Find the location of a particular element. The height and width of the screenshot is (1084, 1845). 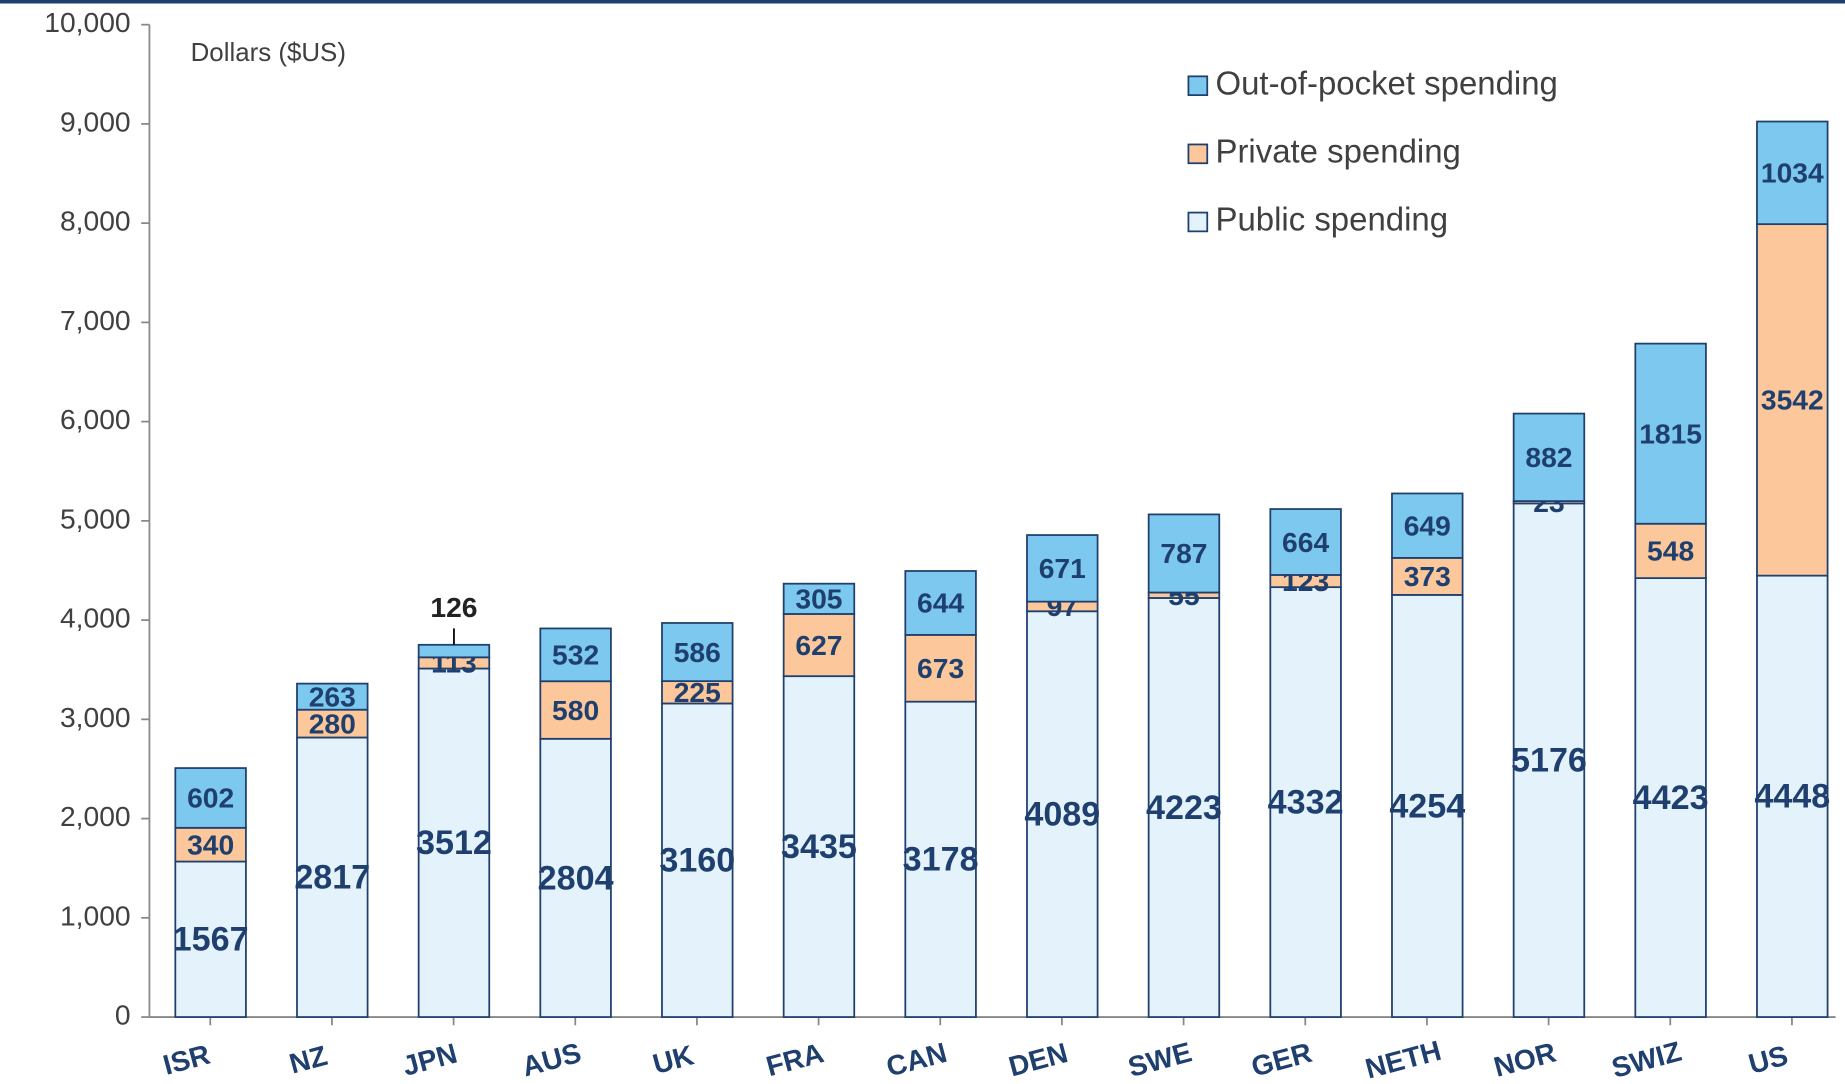

data-label: 2817 is located at coordinates (332, 878).